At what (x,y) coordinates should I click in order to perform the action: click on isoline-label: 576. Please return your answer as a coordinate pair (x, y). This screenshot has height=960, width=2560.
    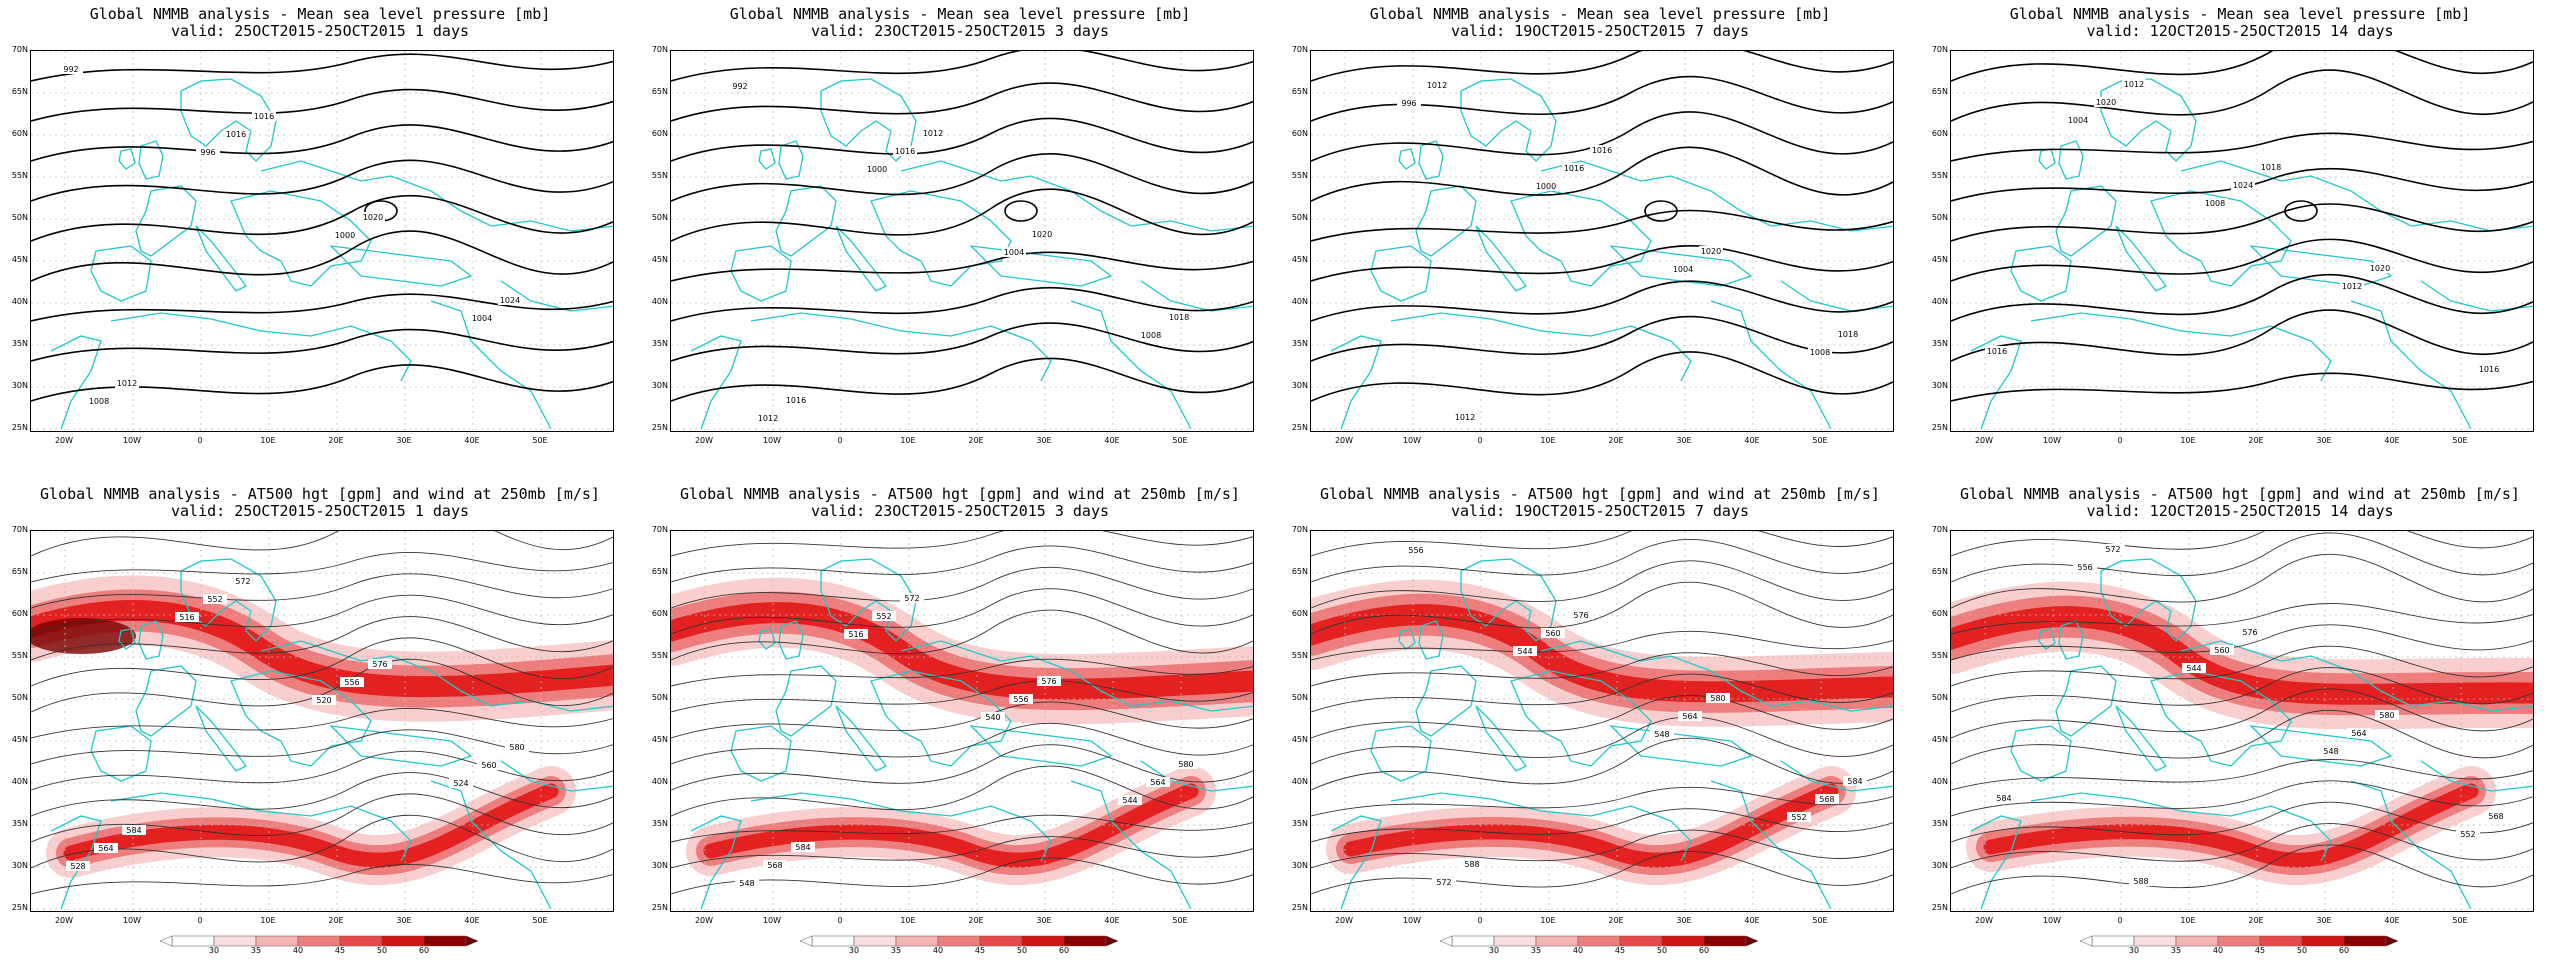
    Looking at the image, I should click on (1580, 615).